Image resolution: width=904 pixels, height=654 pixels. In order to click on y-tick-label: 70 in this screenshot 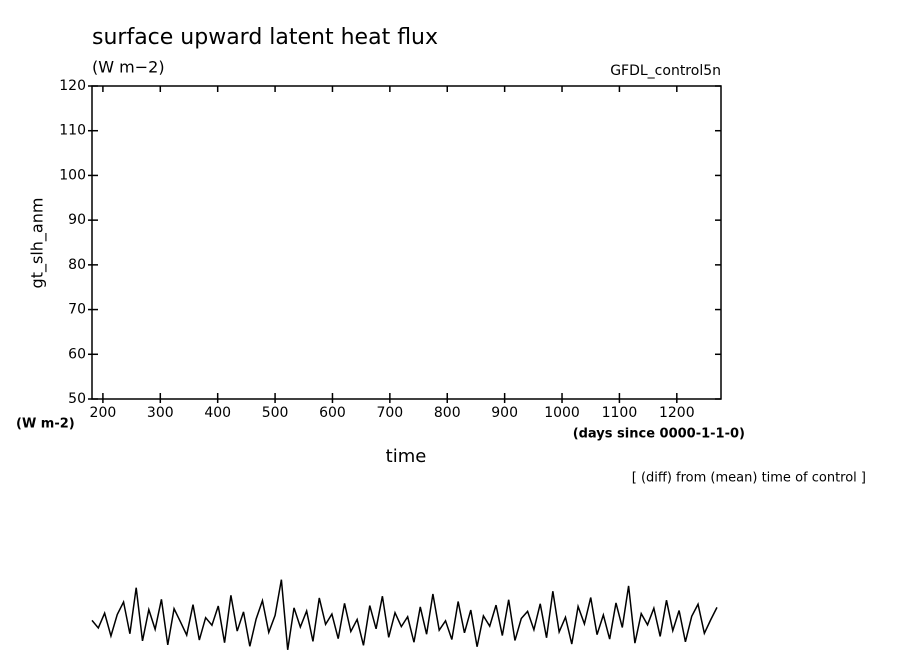, I will do `click(77, 310)`.